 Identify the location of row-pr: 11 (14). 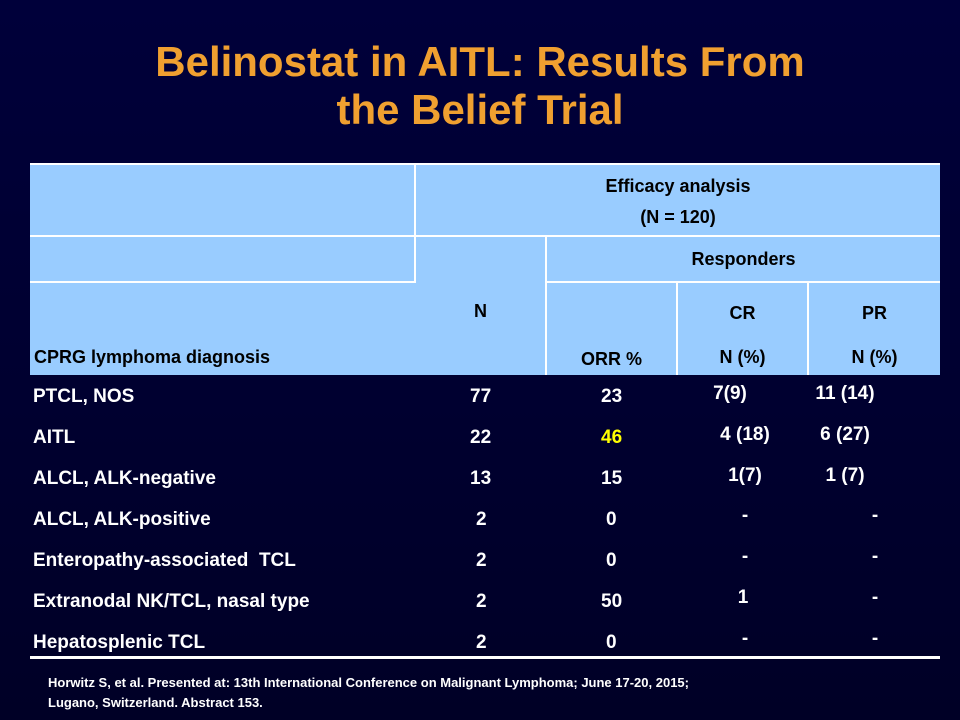
(845, 393).